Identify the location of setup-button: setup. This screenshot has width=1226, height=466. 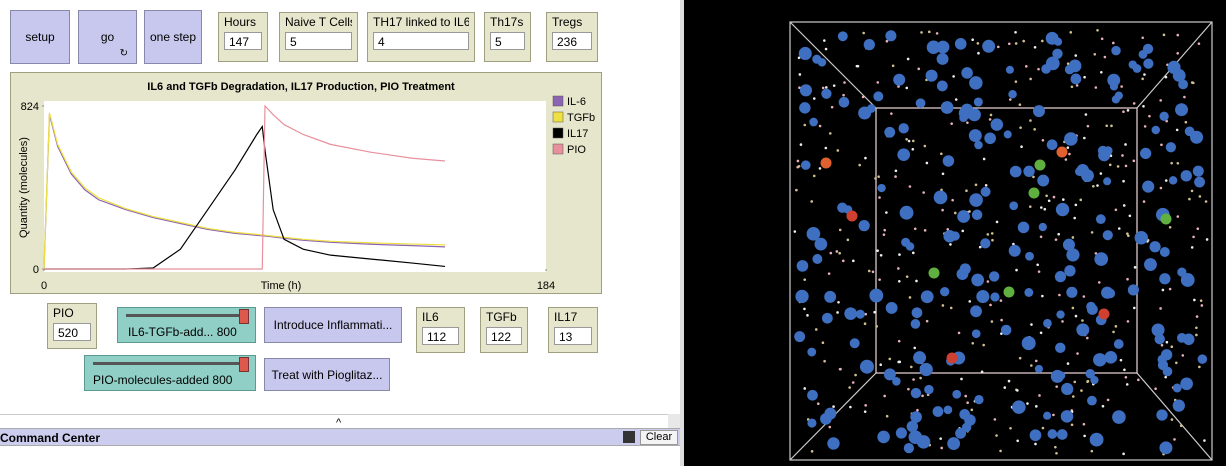
(40, 37).